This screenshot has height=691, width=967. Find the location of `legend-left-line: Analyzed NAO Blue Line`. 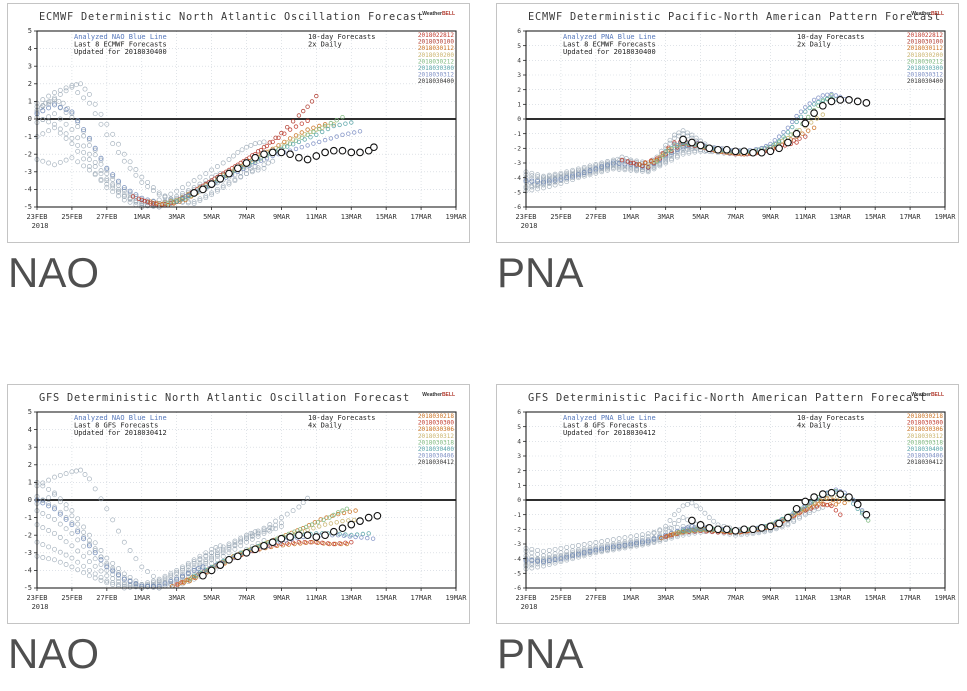

legend-left-line: Analyzed NAO Blue Line is located at coordinates (120, 37).